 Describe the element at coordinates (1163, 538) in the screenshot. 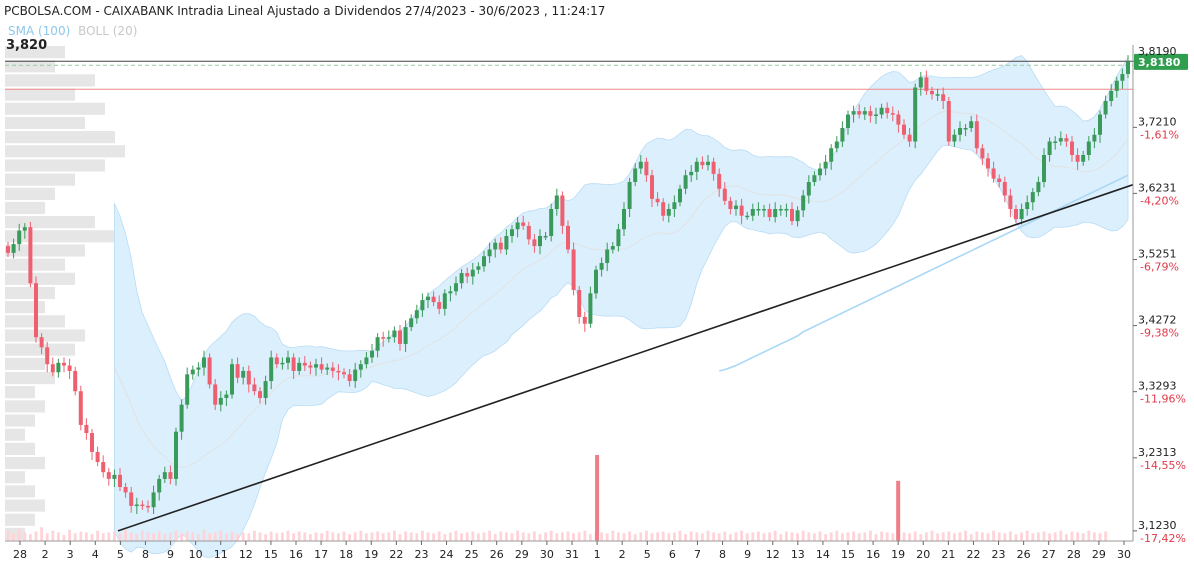

I see `y-tick-percent-label: -17,42%` at that location.